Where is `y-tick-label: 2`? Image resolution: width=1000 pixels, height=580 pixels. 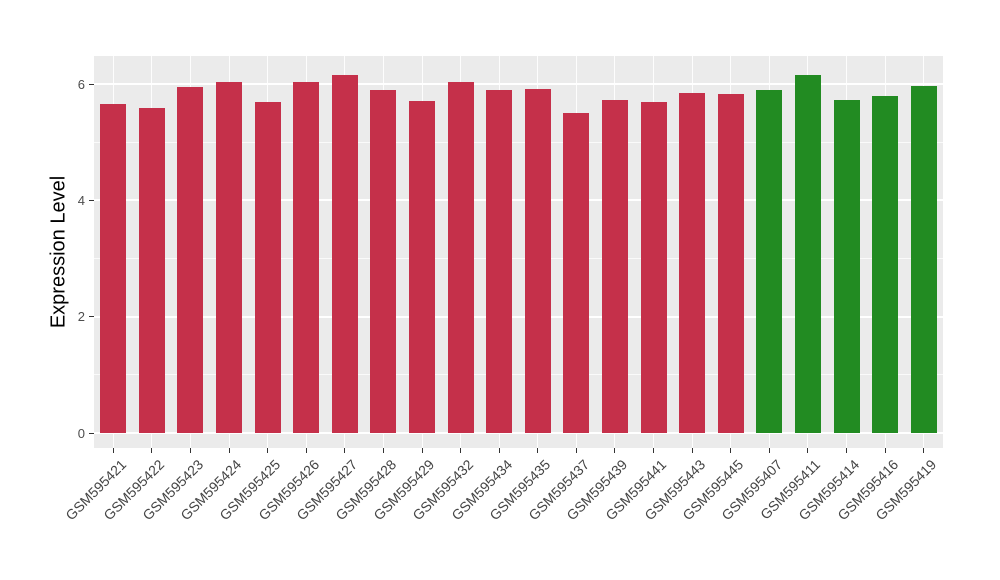
y-tick-label: 2 is located at coordinates (81, 317).